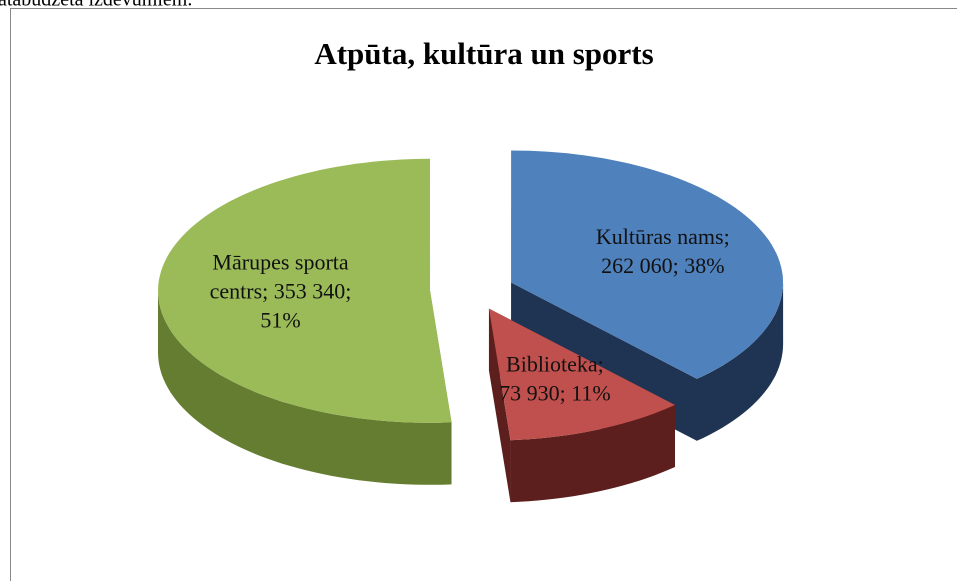 The height and width of the screenshot is (586, 957). I want to click on data-label: Kultūras nams;, so click(663, 236).